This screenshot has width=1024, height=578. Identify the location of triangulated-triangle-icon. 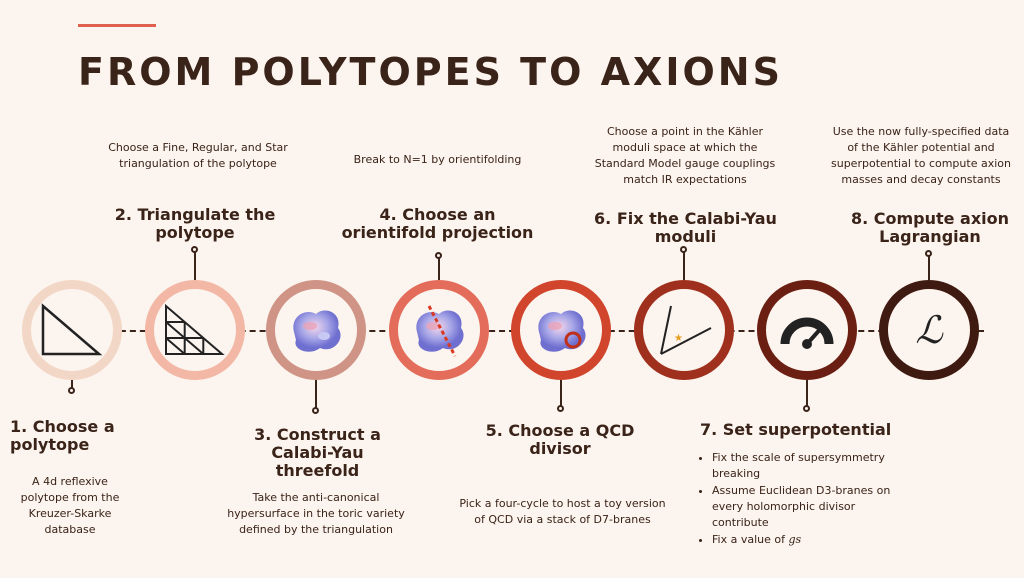
(195, 329).